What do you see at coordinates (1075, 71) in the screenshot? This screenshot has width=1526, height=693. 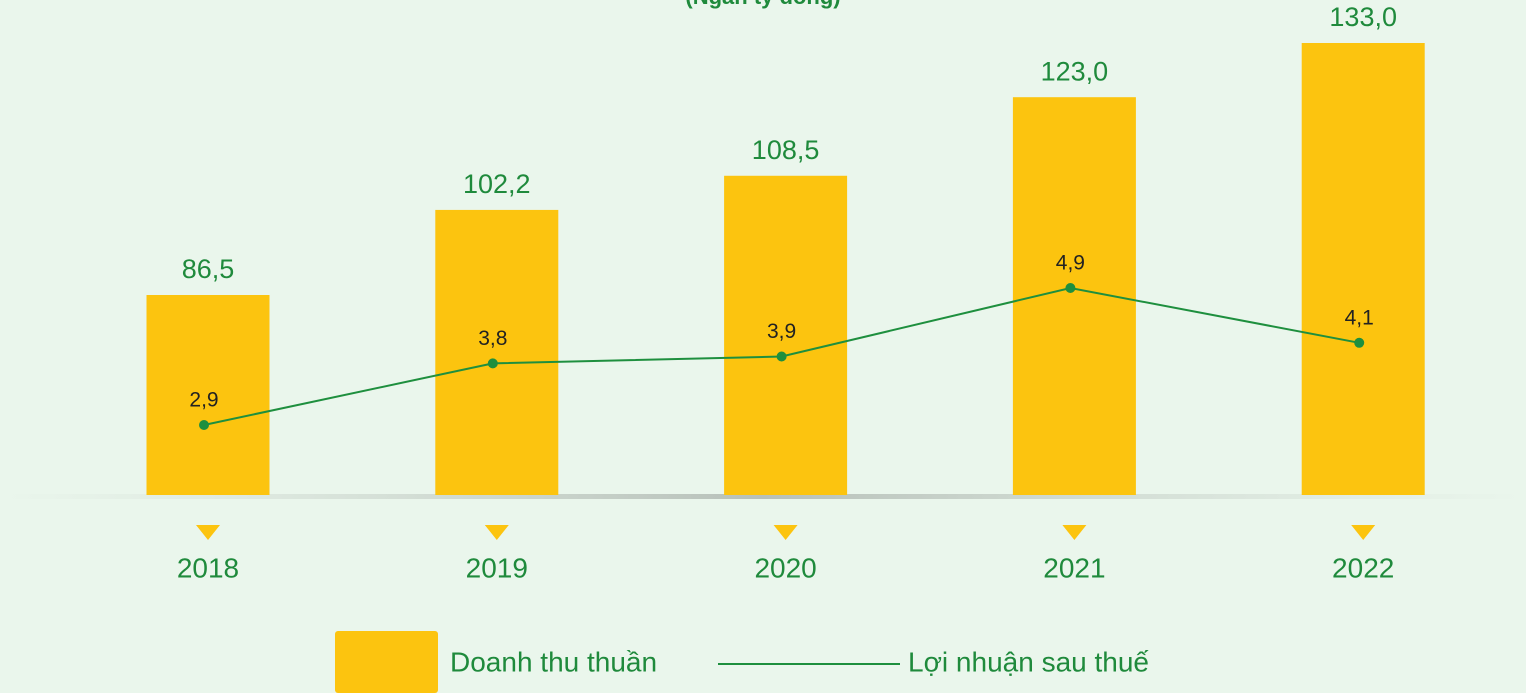 I see `bar-value-label: 123,0` at bounding box center [1075, 71].